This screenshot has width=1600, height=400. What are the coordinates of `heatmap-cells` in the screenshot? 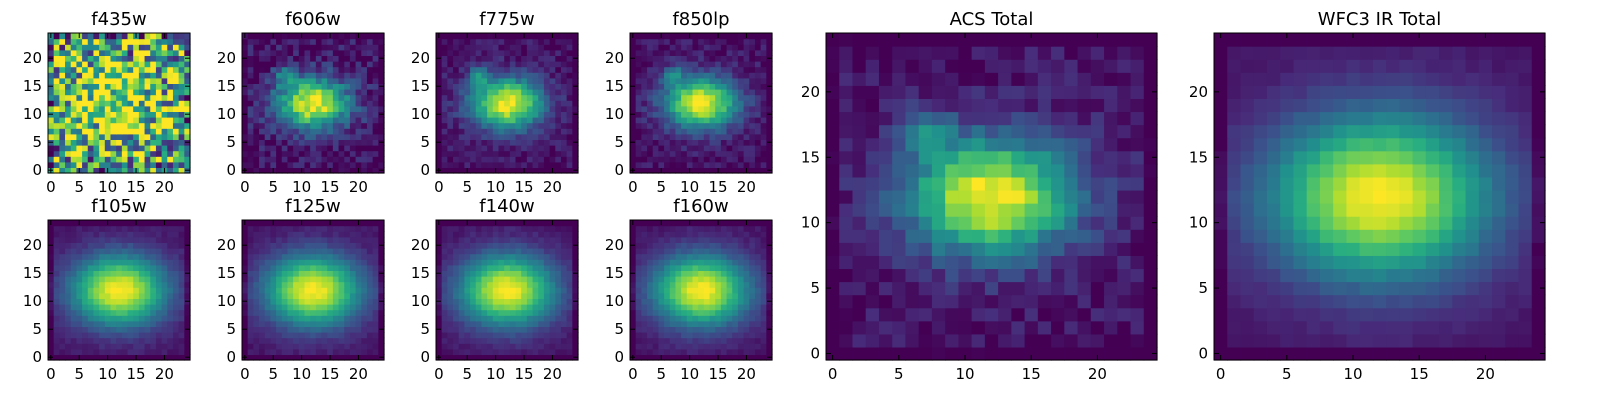 It's located at (701, 290).